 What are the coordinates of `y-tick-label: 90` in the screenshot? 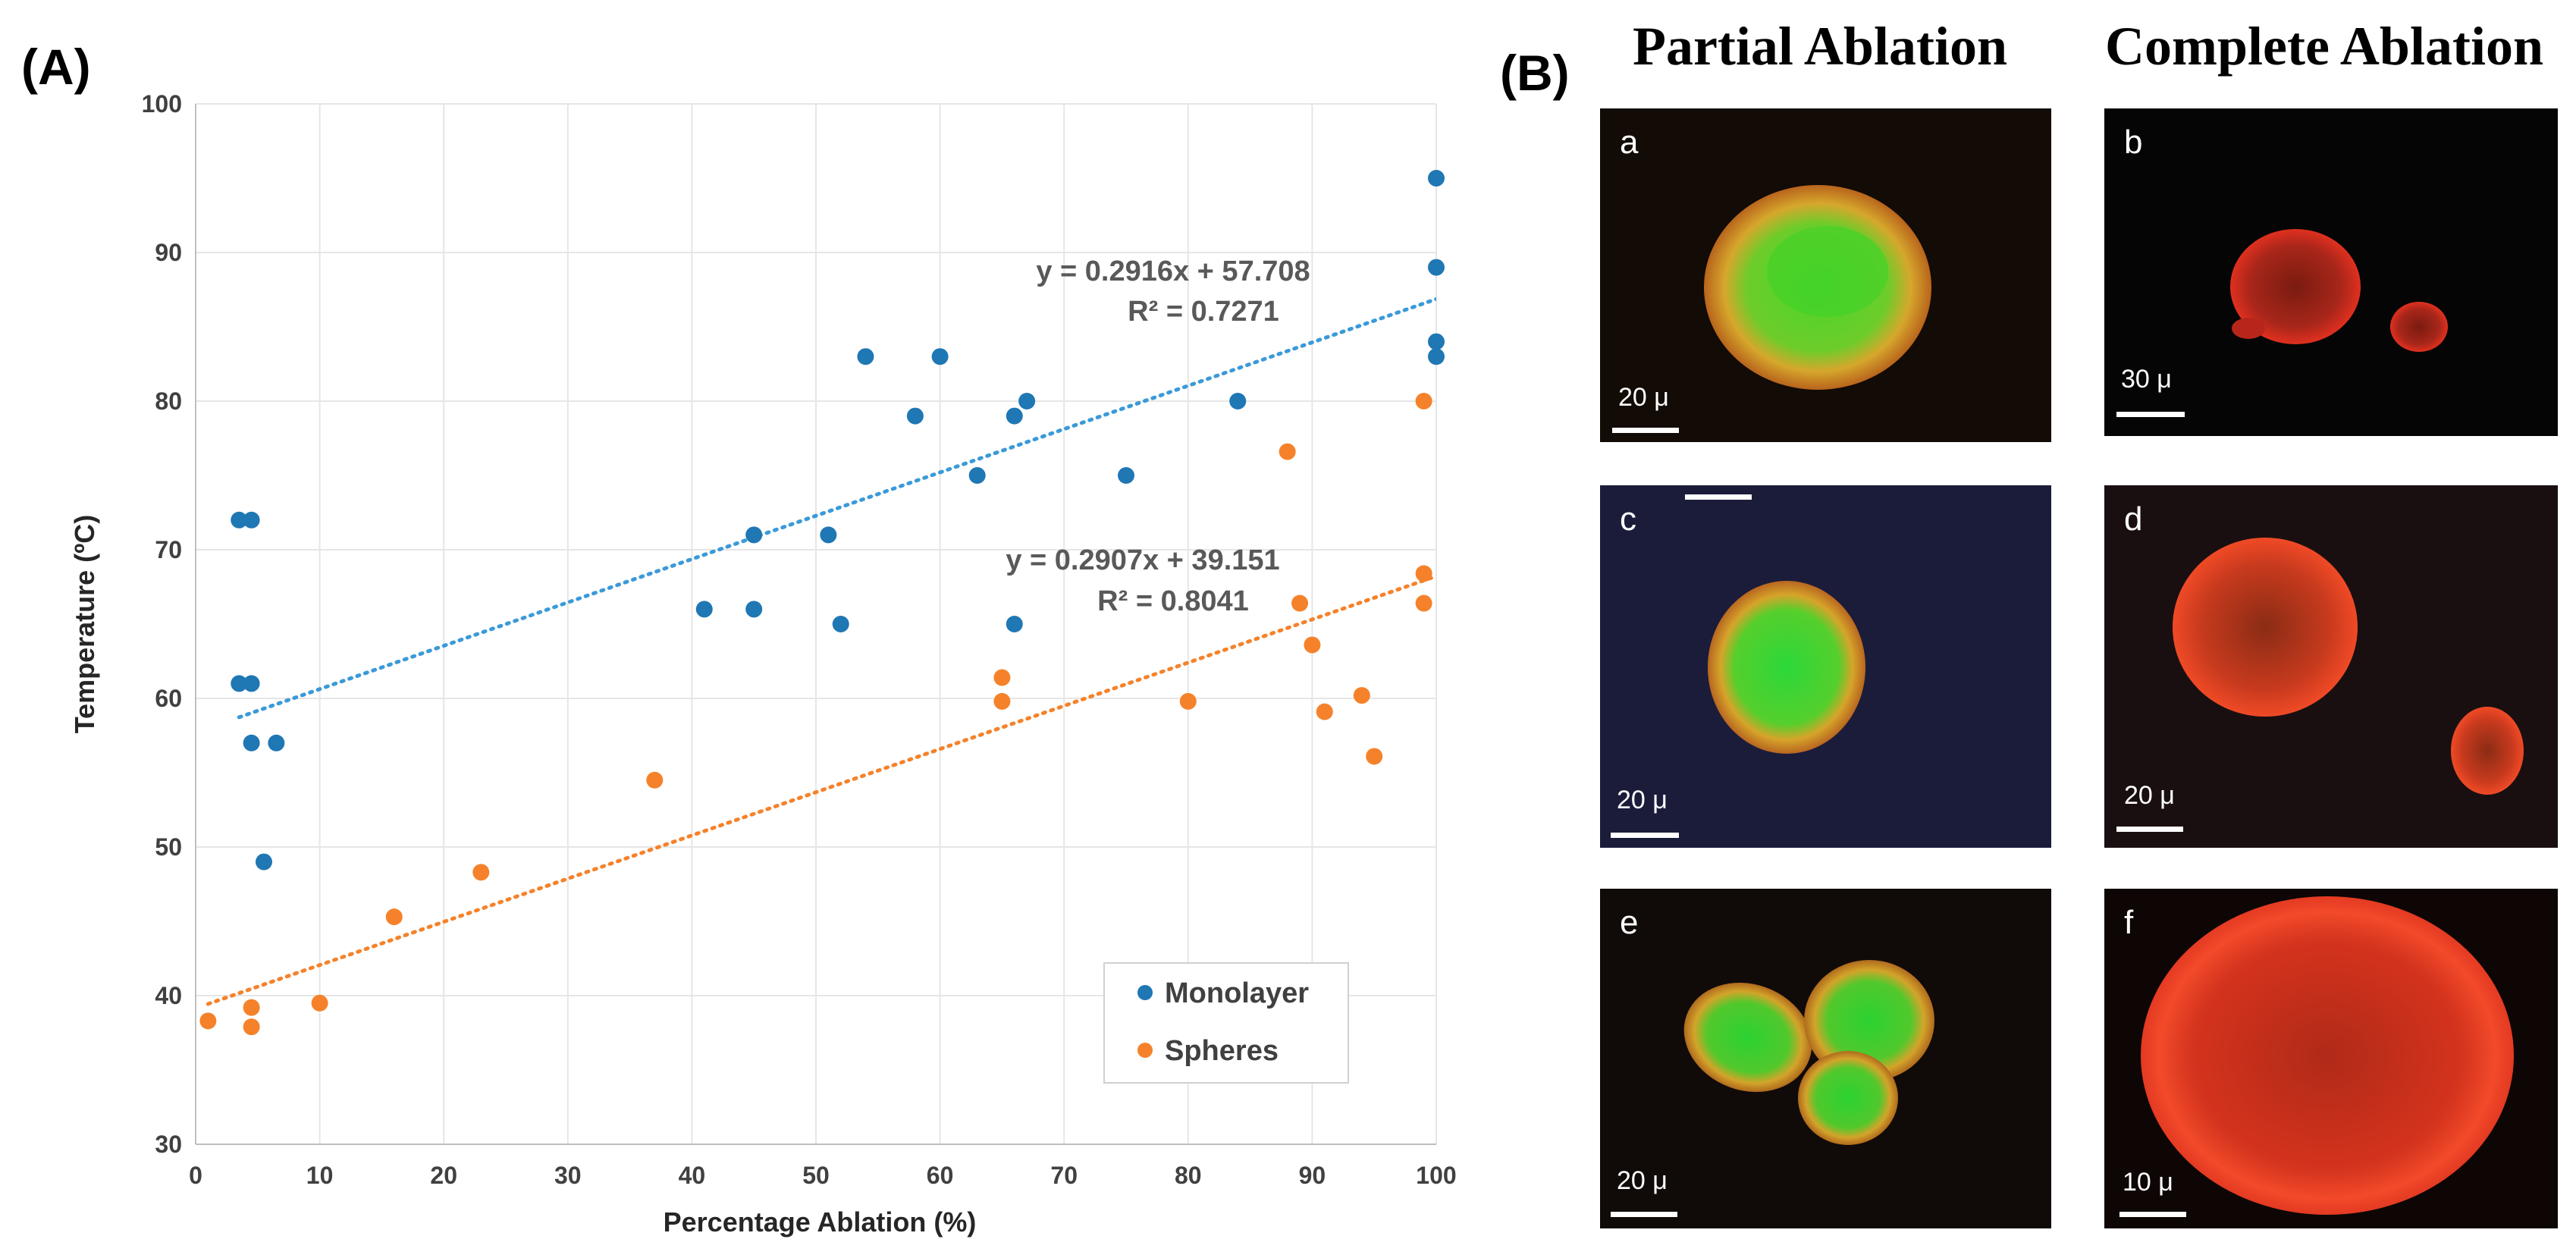 It's located at (168, 253).